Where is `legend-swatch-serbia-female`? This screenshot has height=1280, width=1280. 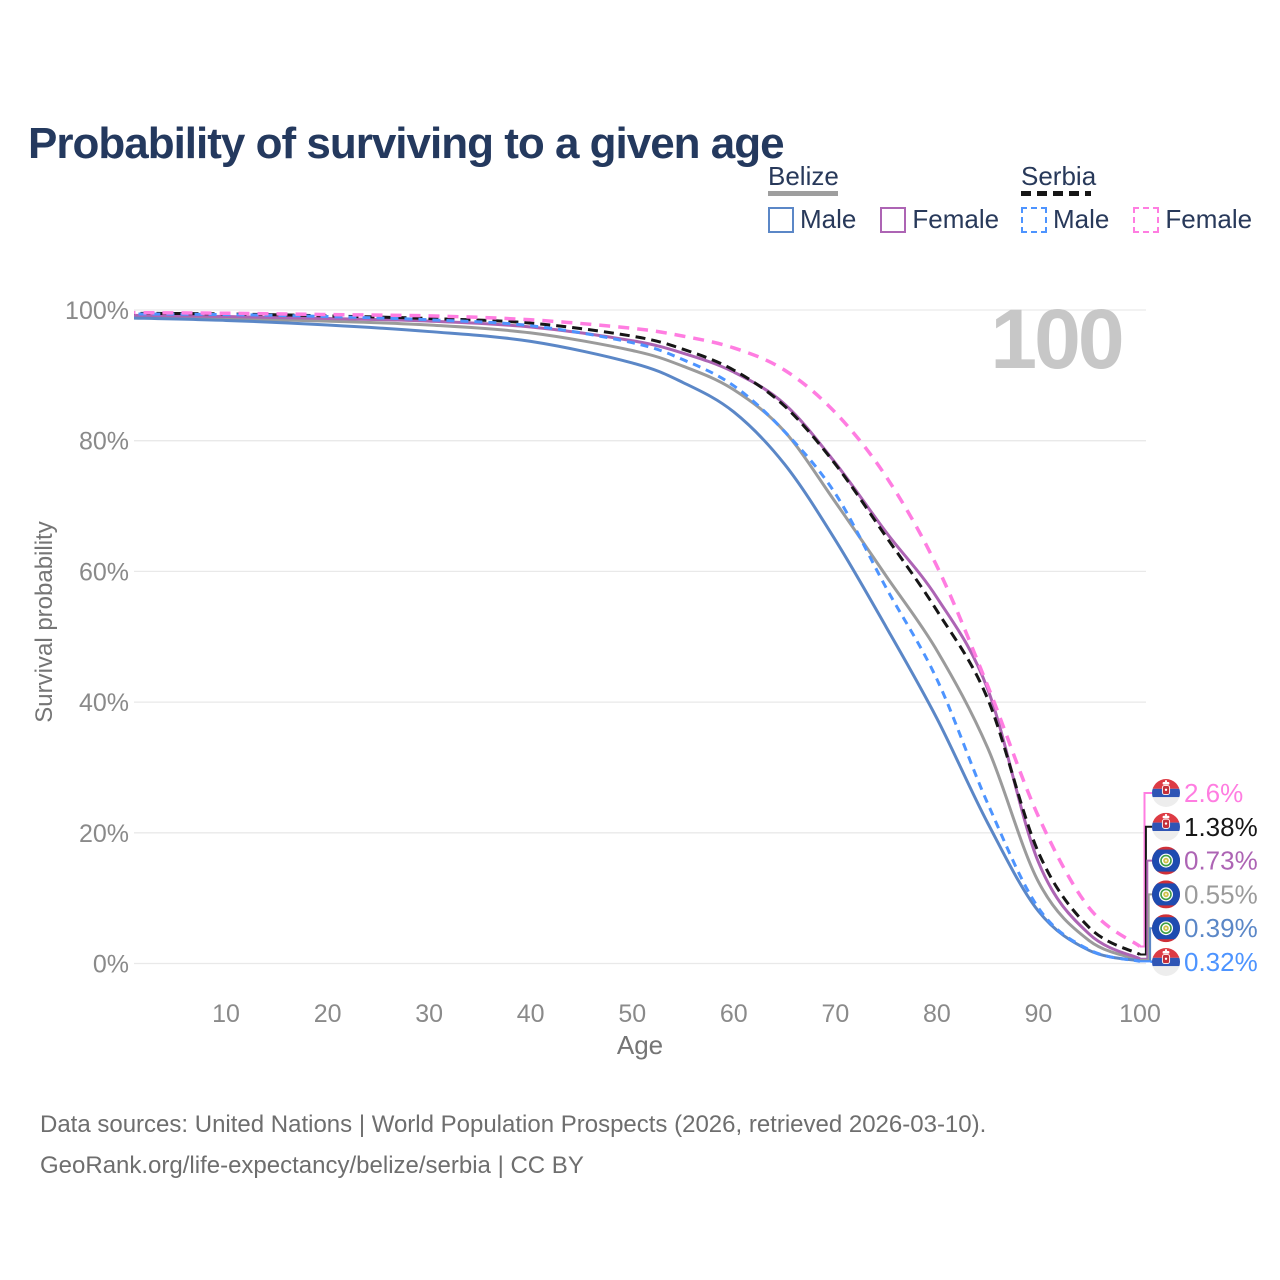
legend-swatch-serbia-female is located at coordinates (1146, 219).